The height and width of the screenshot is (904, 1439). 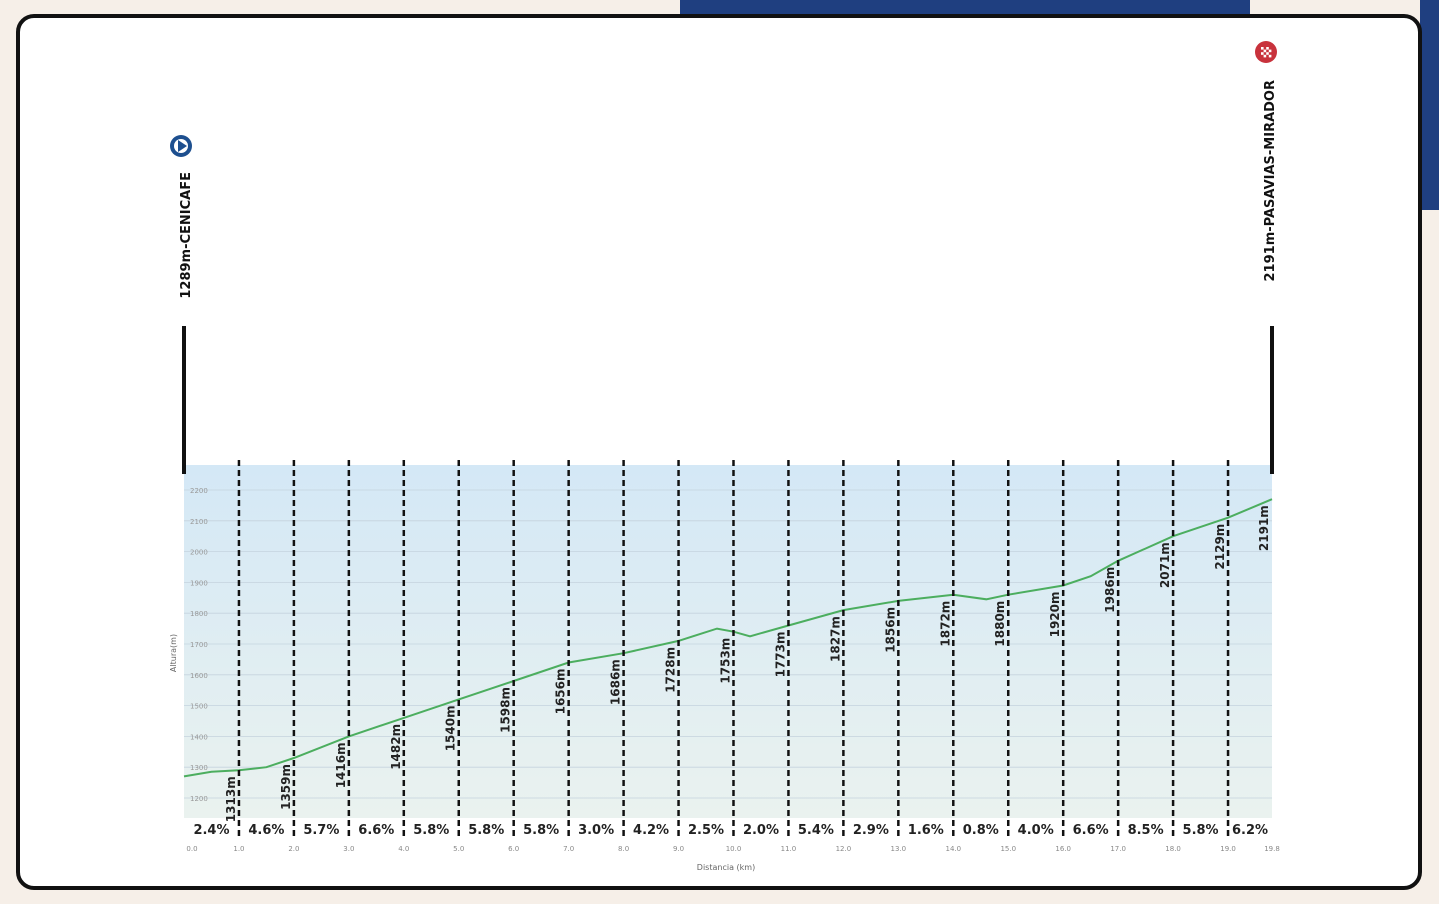 I want to click on y-tick-label: 1500, so click(x=199, y=707).